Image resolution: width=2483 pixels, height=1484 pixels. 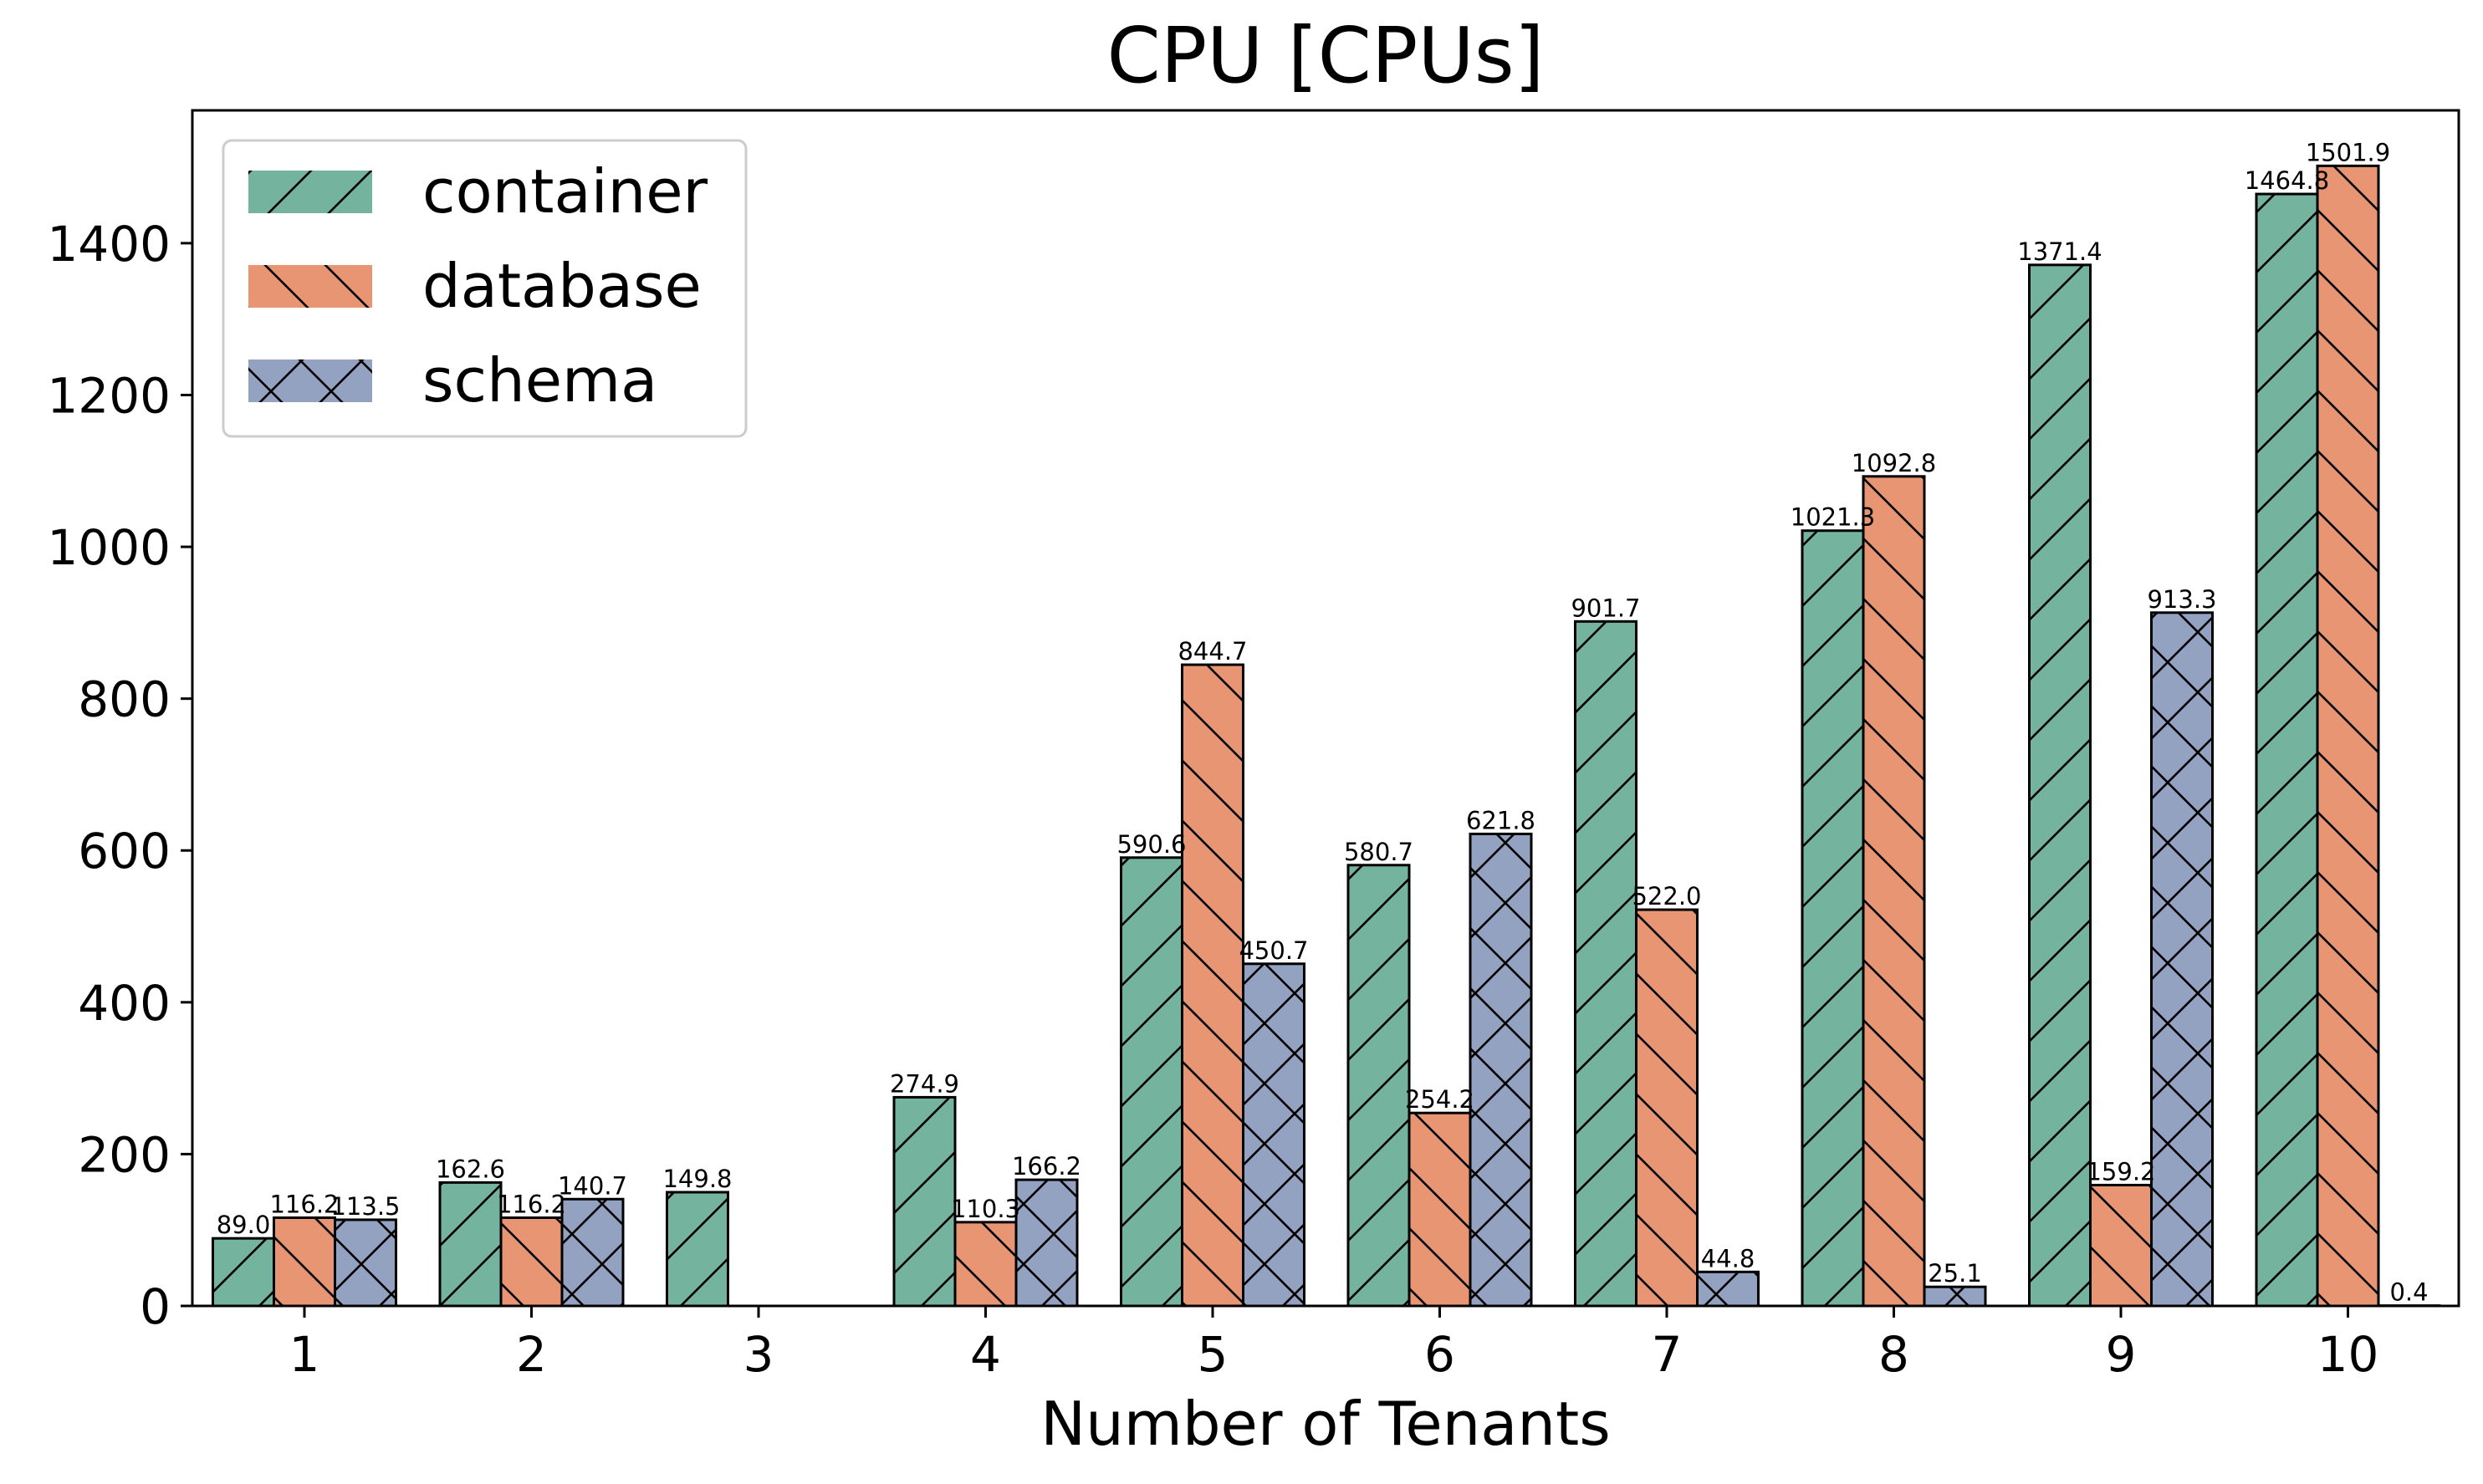 What do you see at coordinates (109, 547) in the screenshot?
I see `y-tick-label: 1000` at bounding box center [109, 547].